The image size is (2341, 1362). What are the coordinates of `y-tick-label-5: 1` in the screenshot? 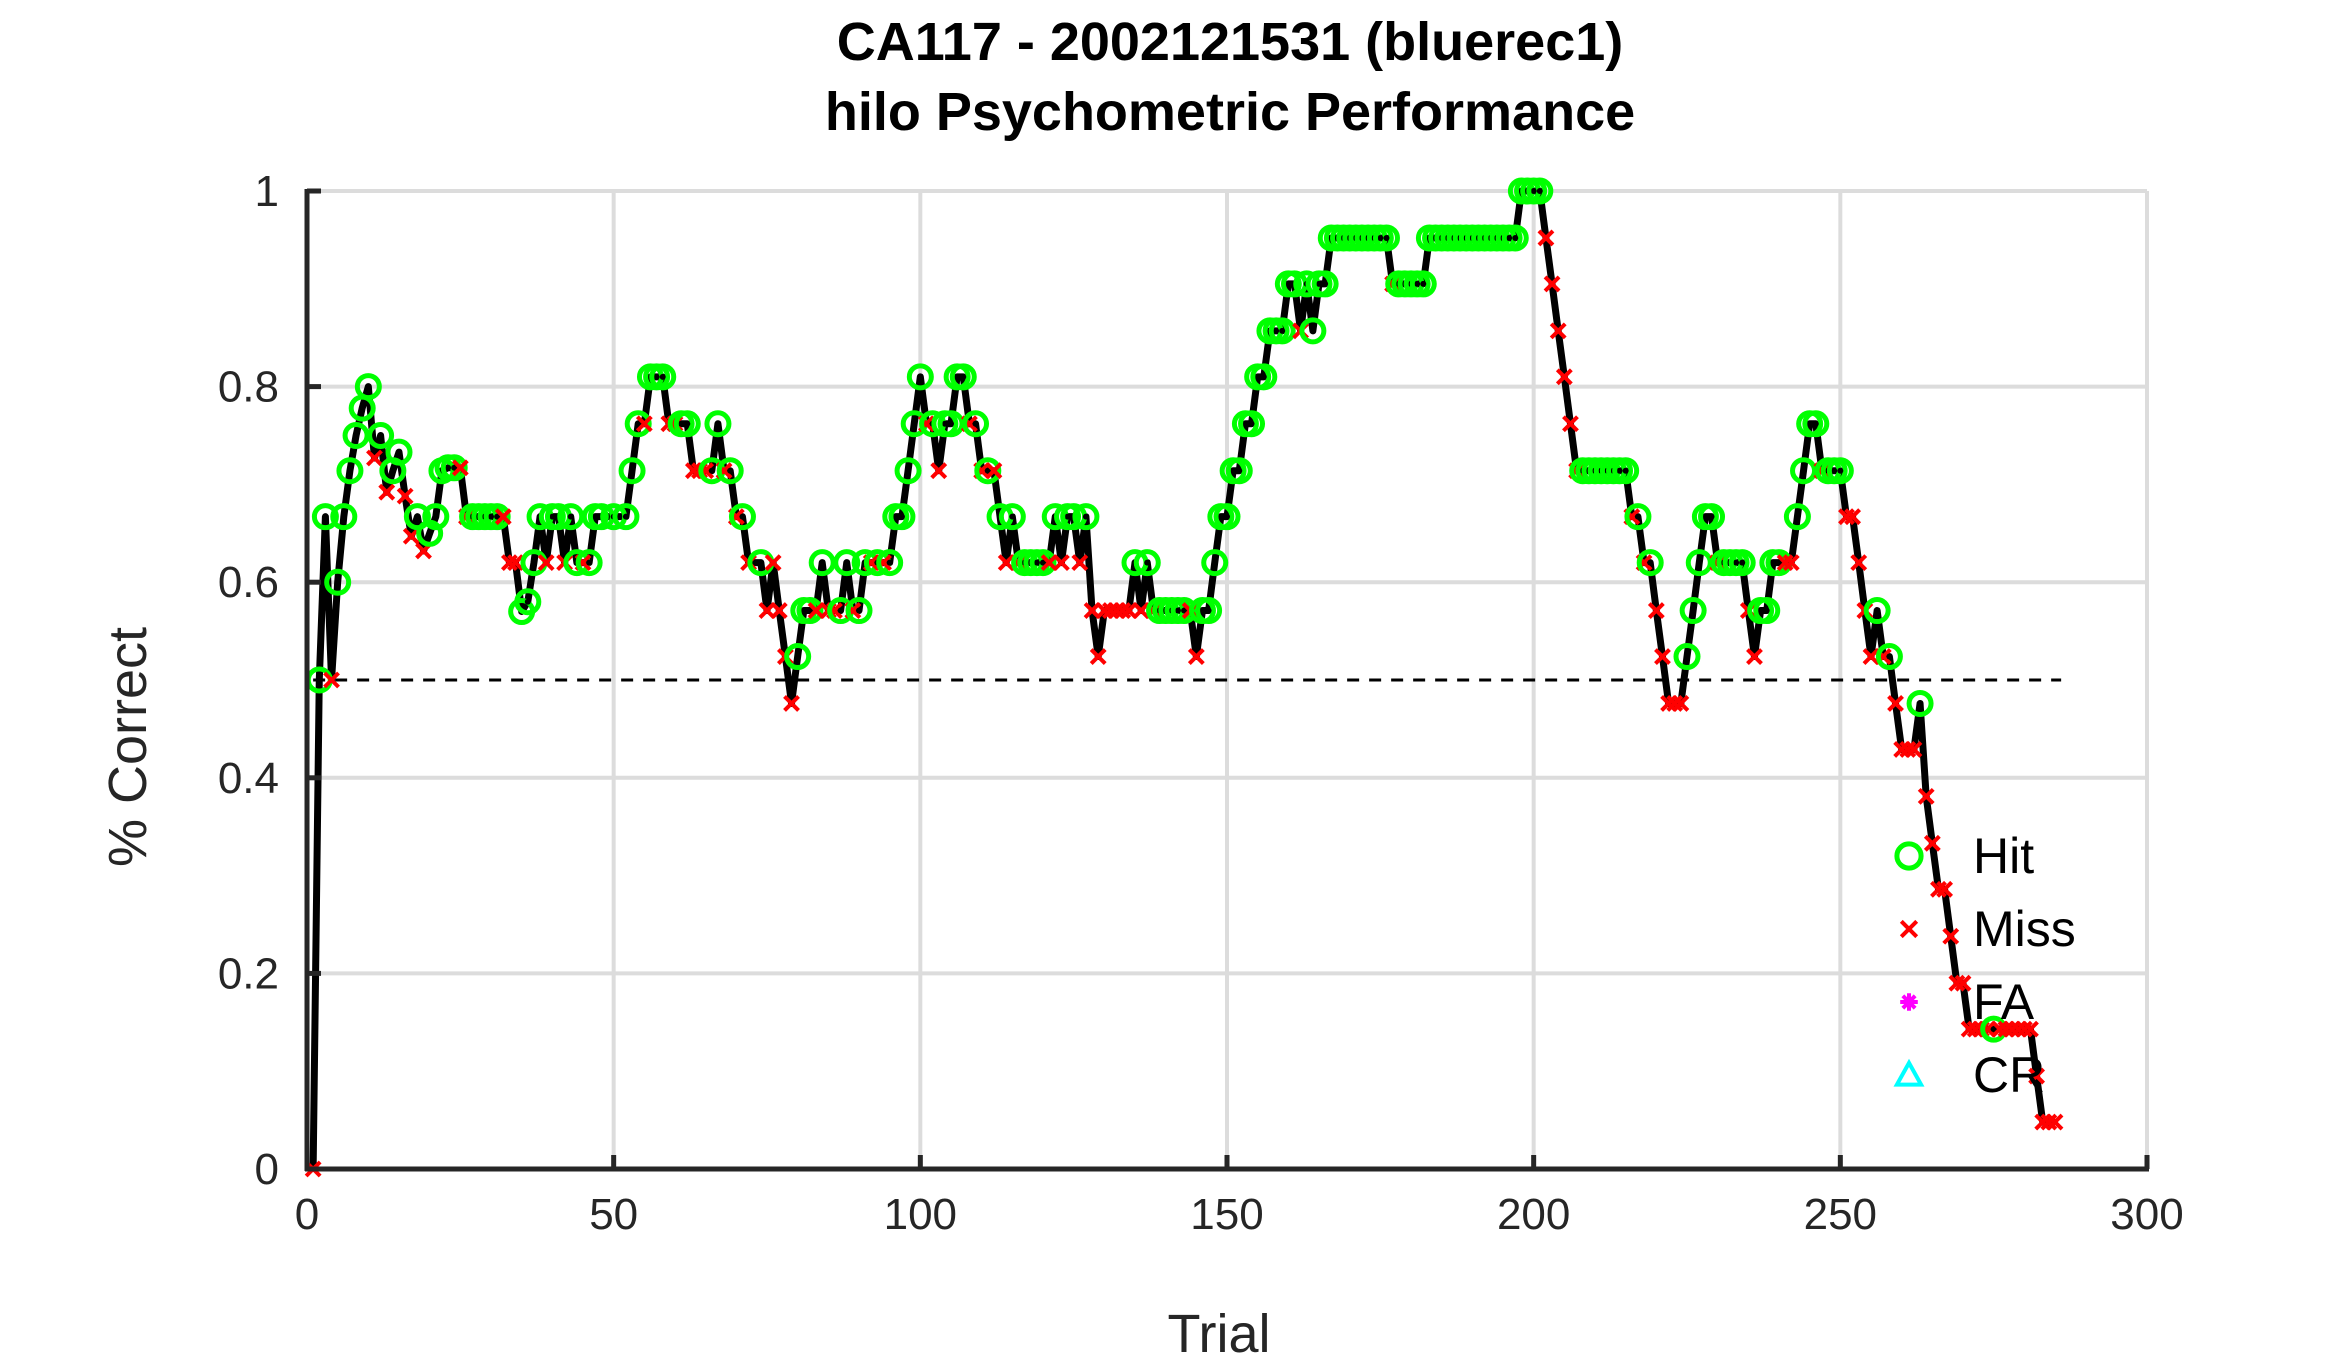 It's located at (267, 191).